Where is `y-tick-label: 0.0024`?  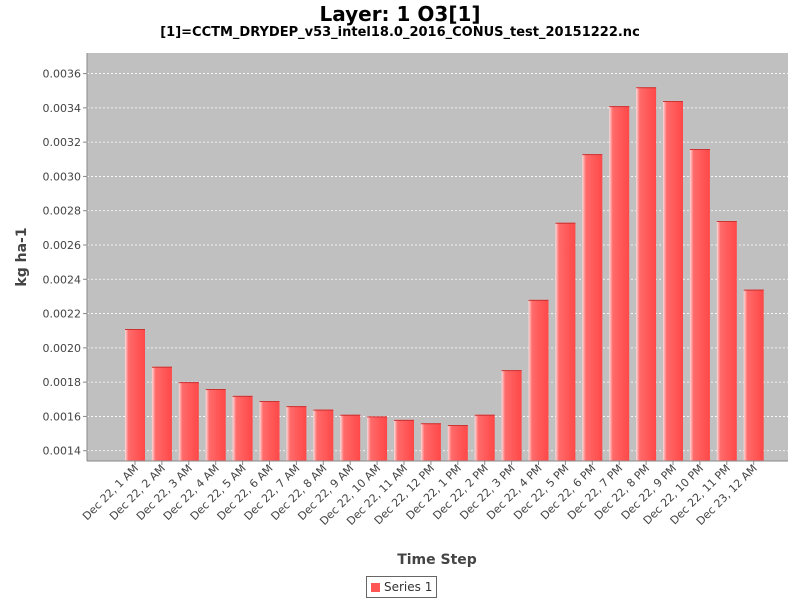
y-tick-label: 0.0024 is located at coordinates (62, 279).